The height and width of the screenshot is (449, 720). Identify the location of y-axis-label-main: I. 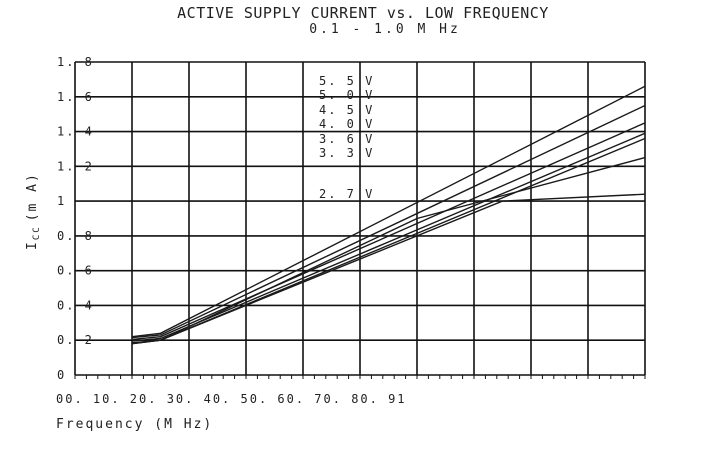
(32, 245).